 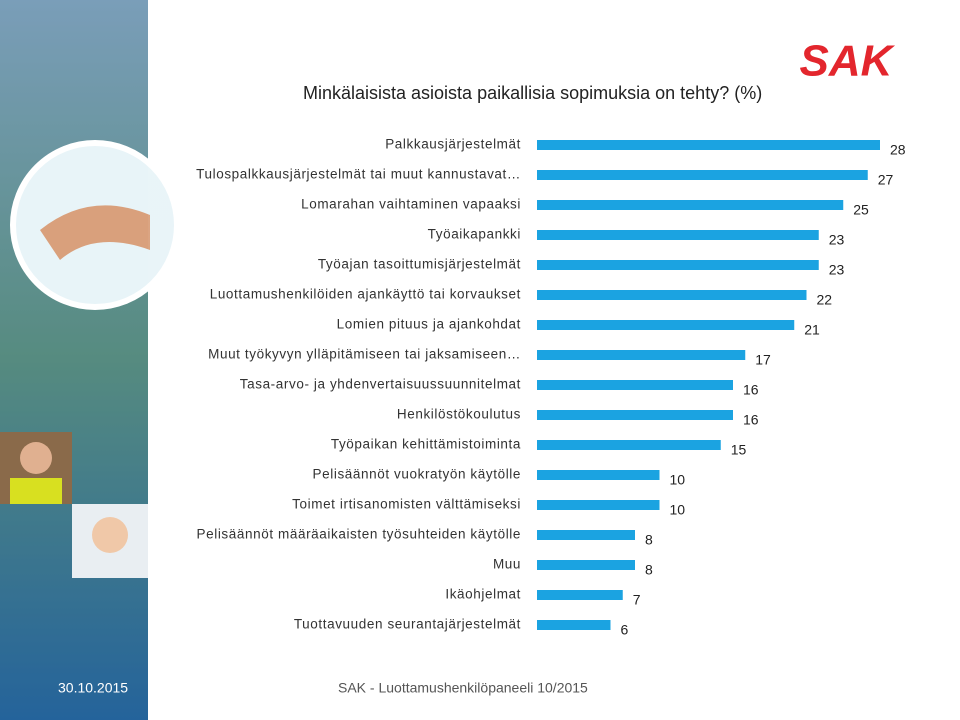 What do you see at coordinates (459, 414) in the screenshot?
I see `category-label: Henkilöstökoulutus` at bounding box center [459, 414].